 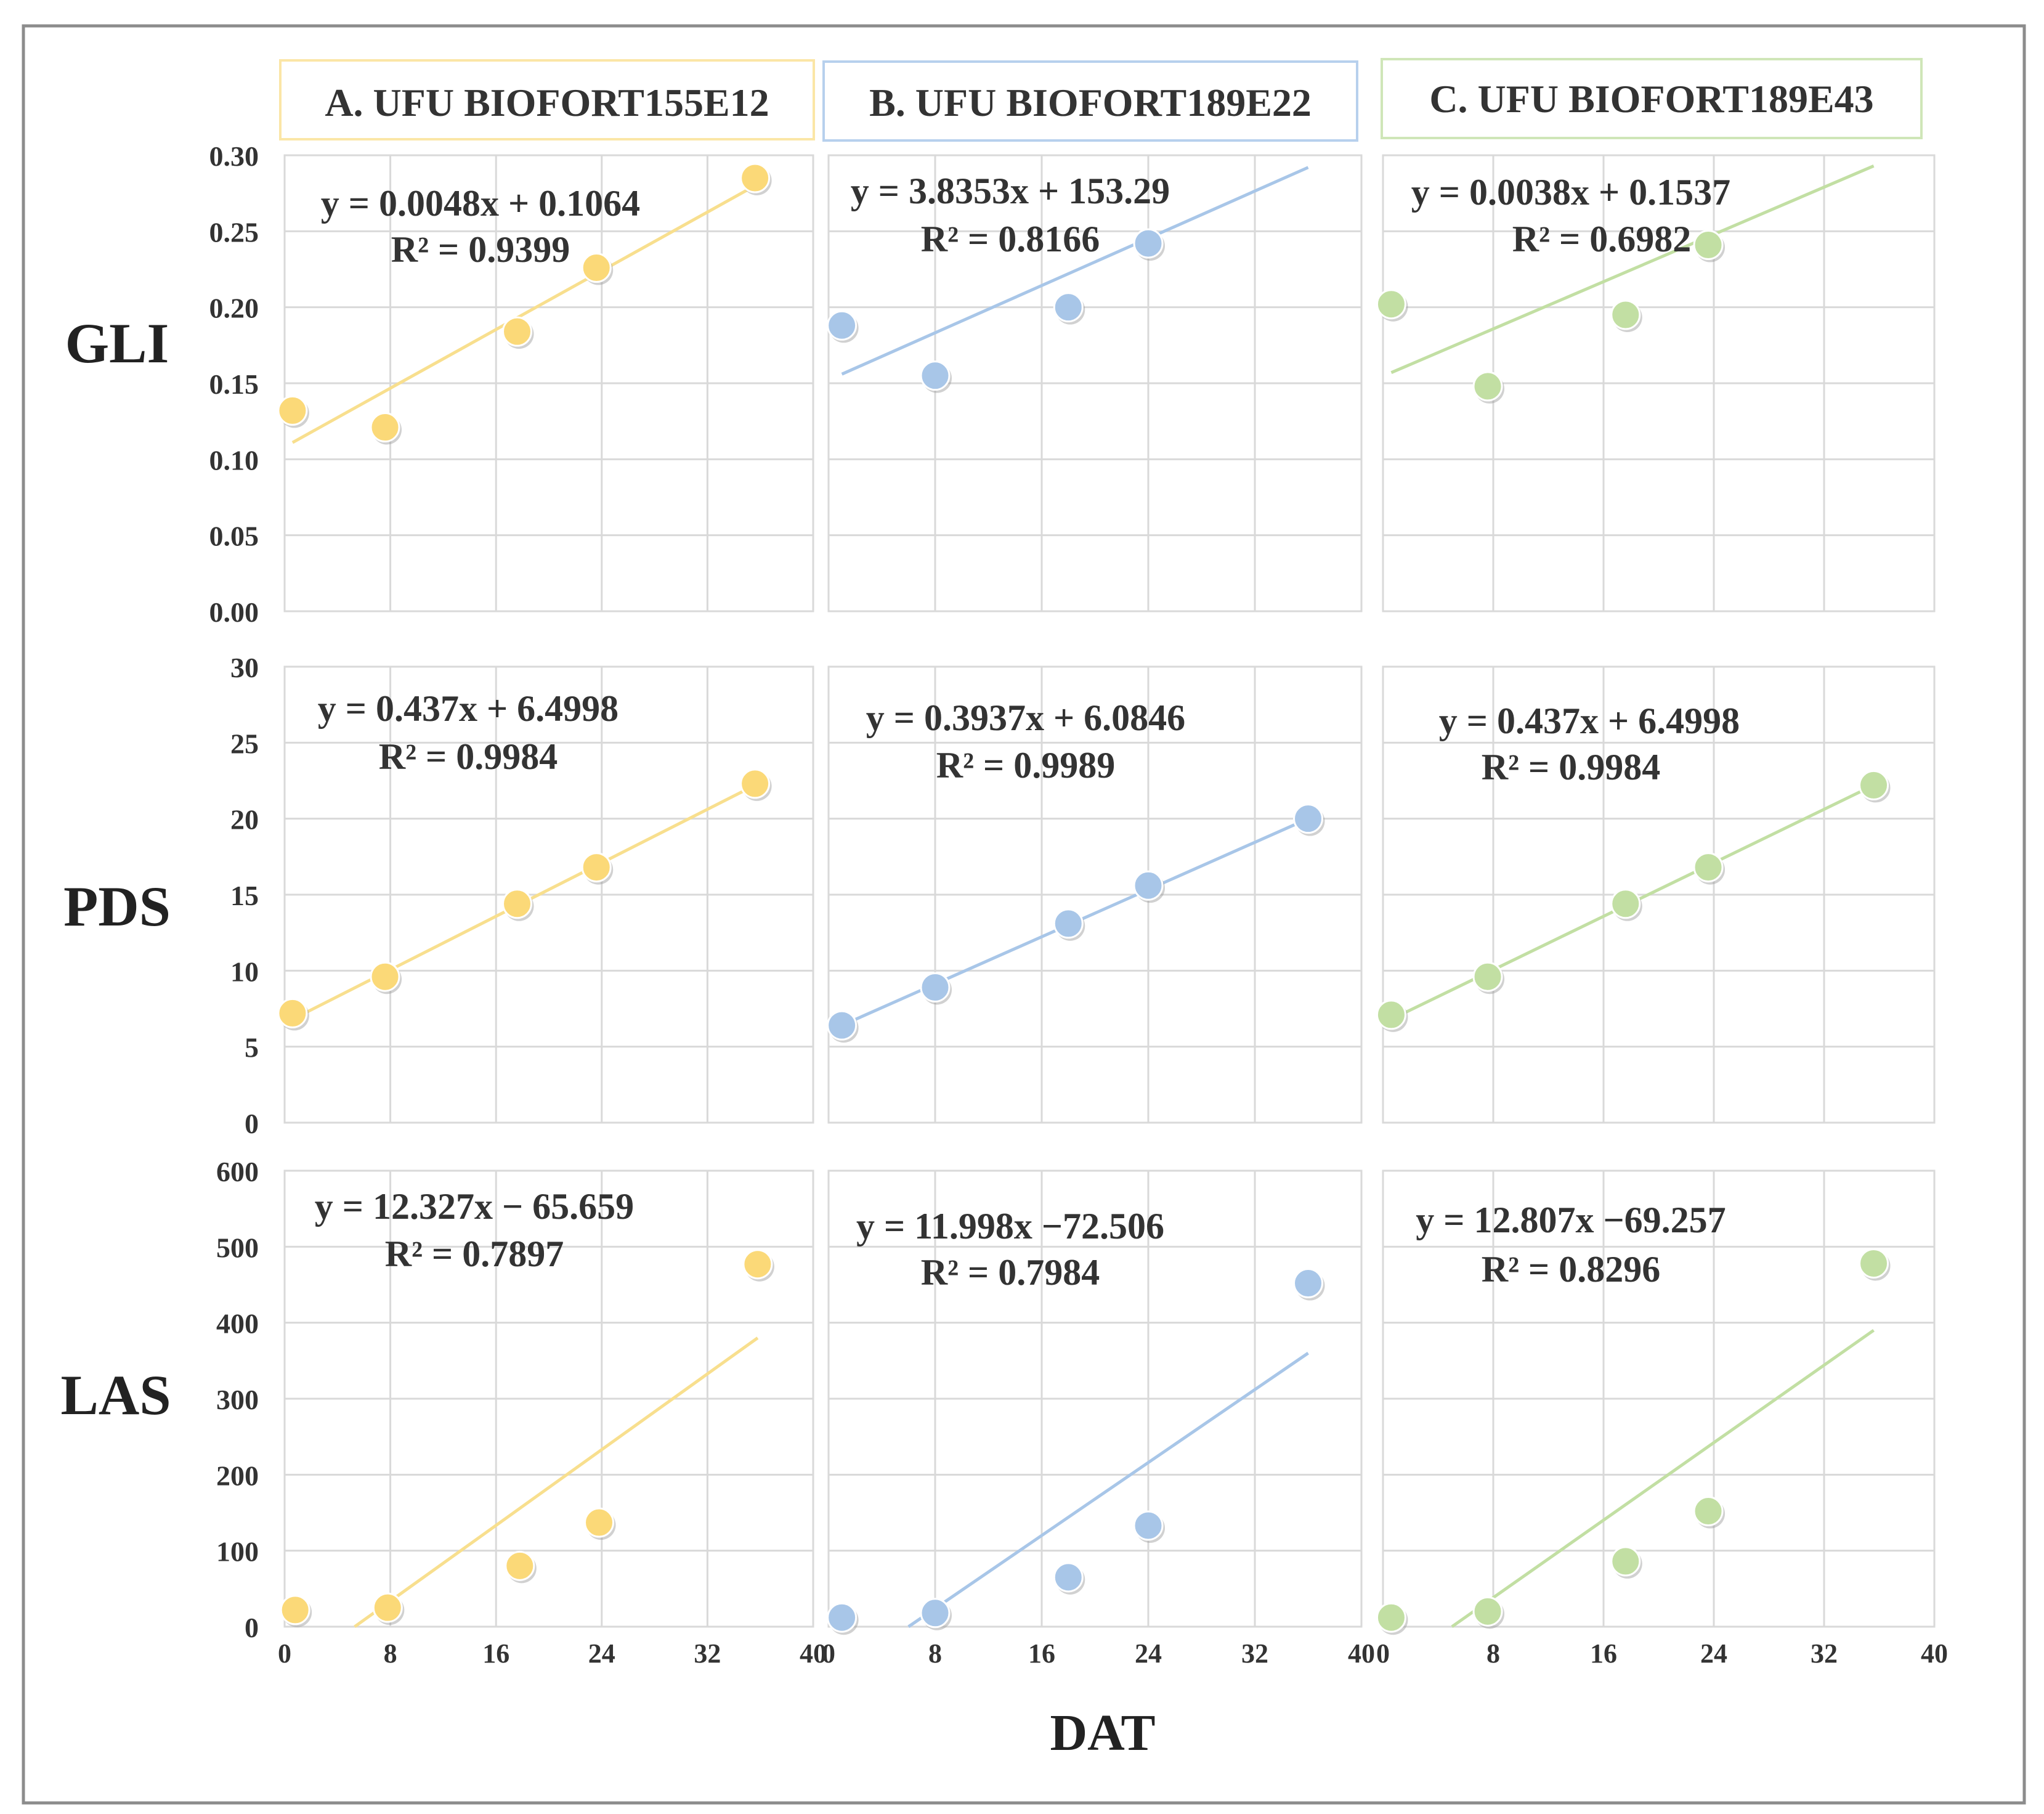 What do you see at coordinates (1603, 1653) in the screenshot?
I see `x-tick-label-C-2: 16` at bounding box center [1603, 1653].